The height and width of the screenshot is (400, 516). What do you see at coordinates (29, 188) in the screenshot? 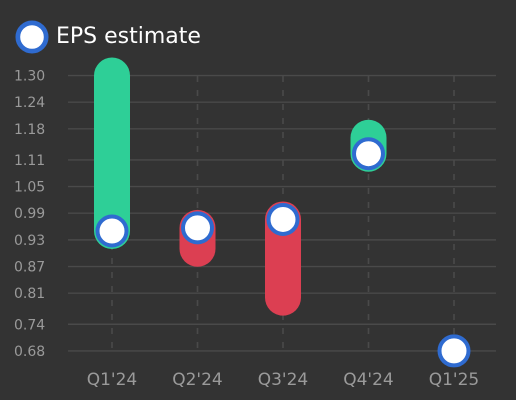
I see `y-tick-label-6: 1.05` at bounding box center [29, 188].